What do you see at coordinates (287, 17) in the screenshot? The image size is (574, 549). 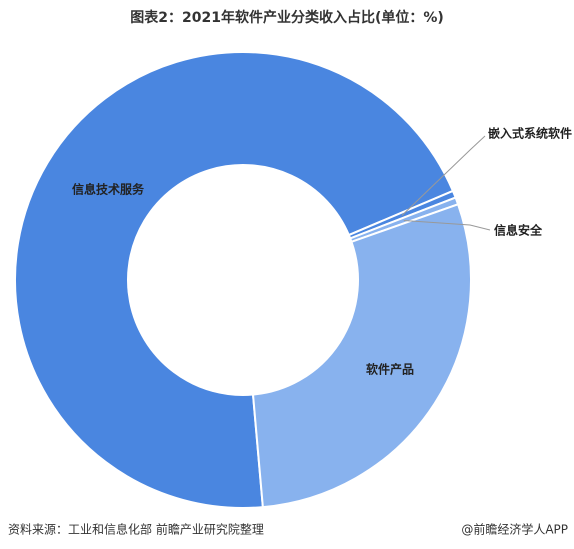 I see `chart-title: 图表2：2021年软件产业分类收入占比(单位：%)` at bounding box center [287, 17].